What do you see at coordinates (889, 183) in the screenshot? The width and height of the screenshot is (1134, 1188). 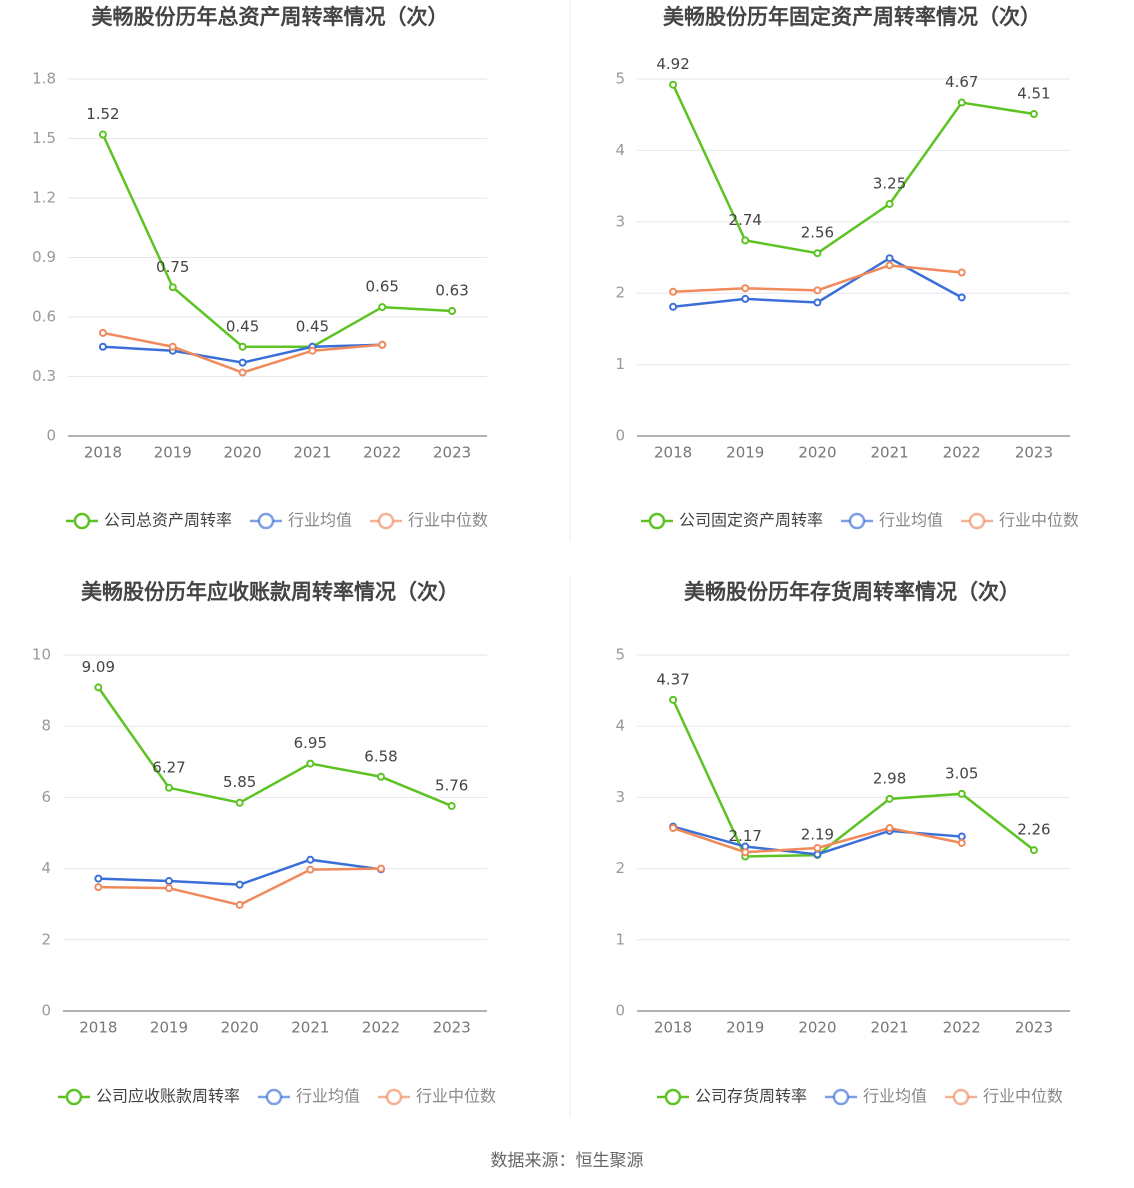 I see `data-label: 3.25` at bounding box center [889, 183].